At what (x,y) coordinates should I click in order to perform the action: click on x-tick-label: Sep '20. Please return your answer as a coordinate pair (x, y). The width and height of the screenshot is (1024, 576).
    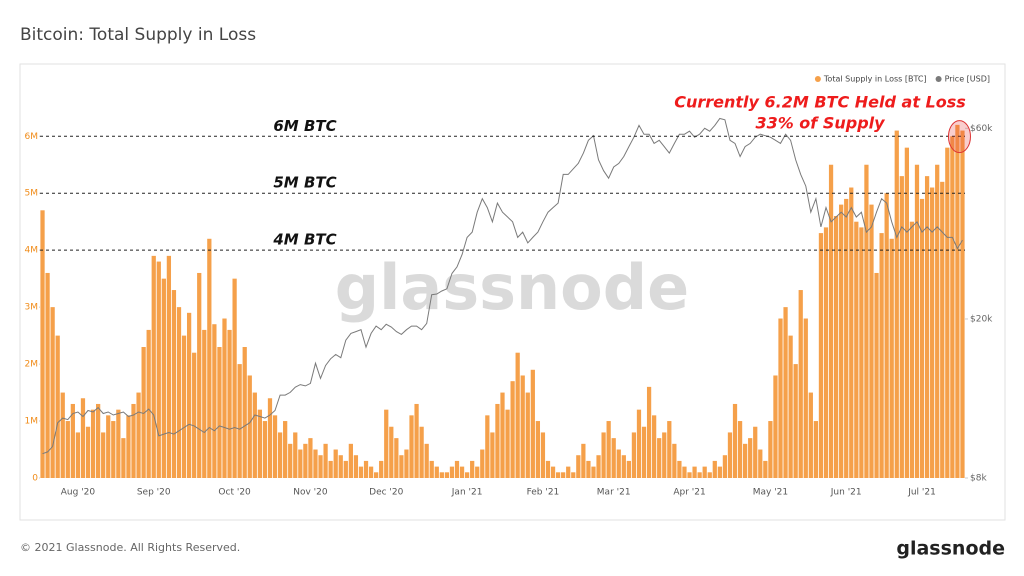
    Looking at the image, I should click on (154, 493).